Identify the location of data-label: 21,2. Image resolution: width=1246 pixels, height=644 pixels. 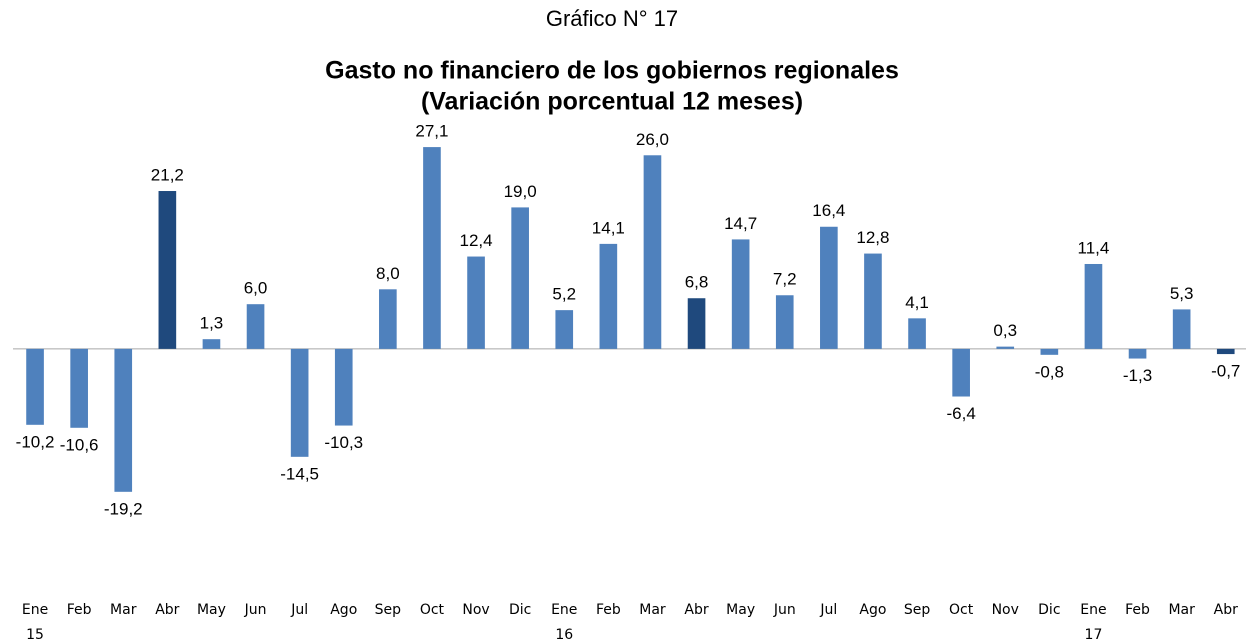
(167, 175).